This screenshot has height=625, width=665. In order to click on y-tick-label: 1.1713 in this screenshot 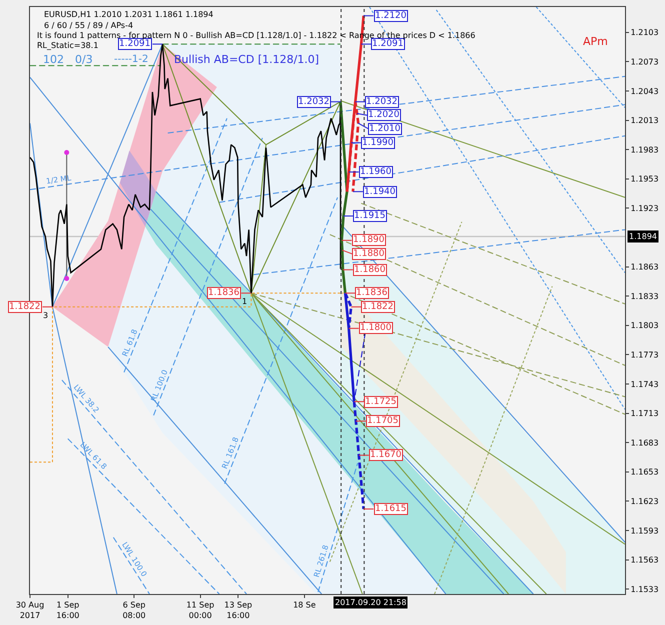, I will do `click(644, 413)`.